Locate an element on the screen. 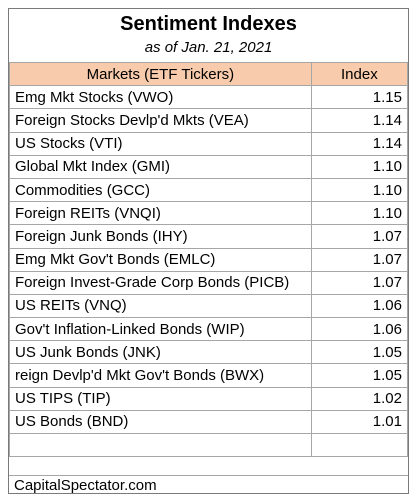 This screenshot has width=417, height=502. empty-row is located at coordinates (209, 445).